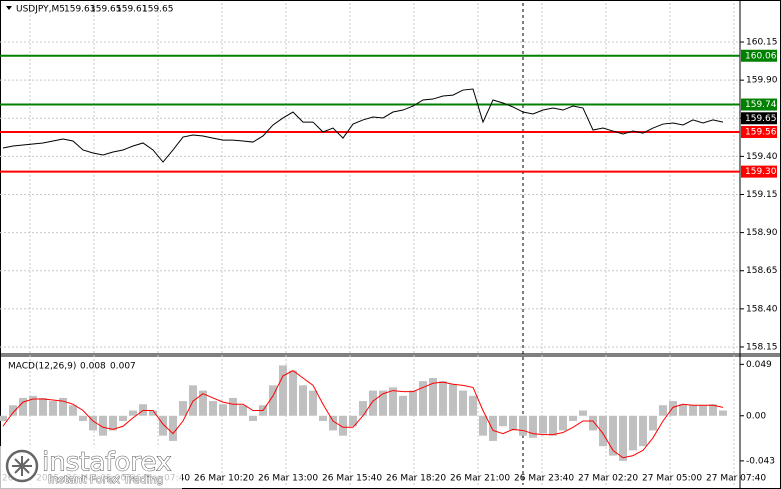  Describe the element at coordinates (93, 367) in the screenshot. I see `macd-value: 0.008` at that location.